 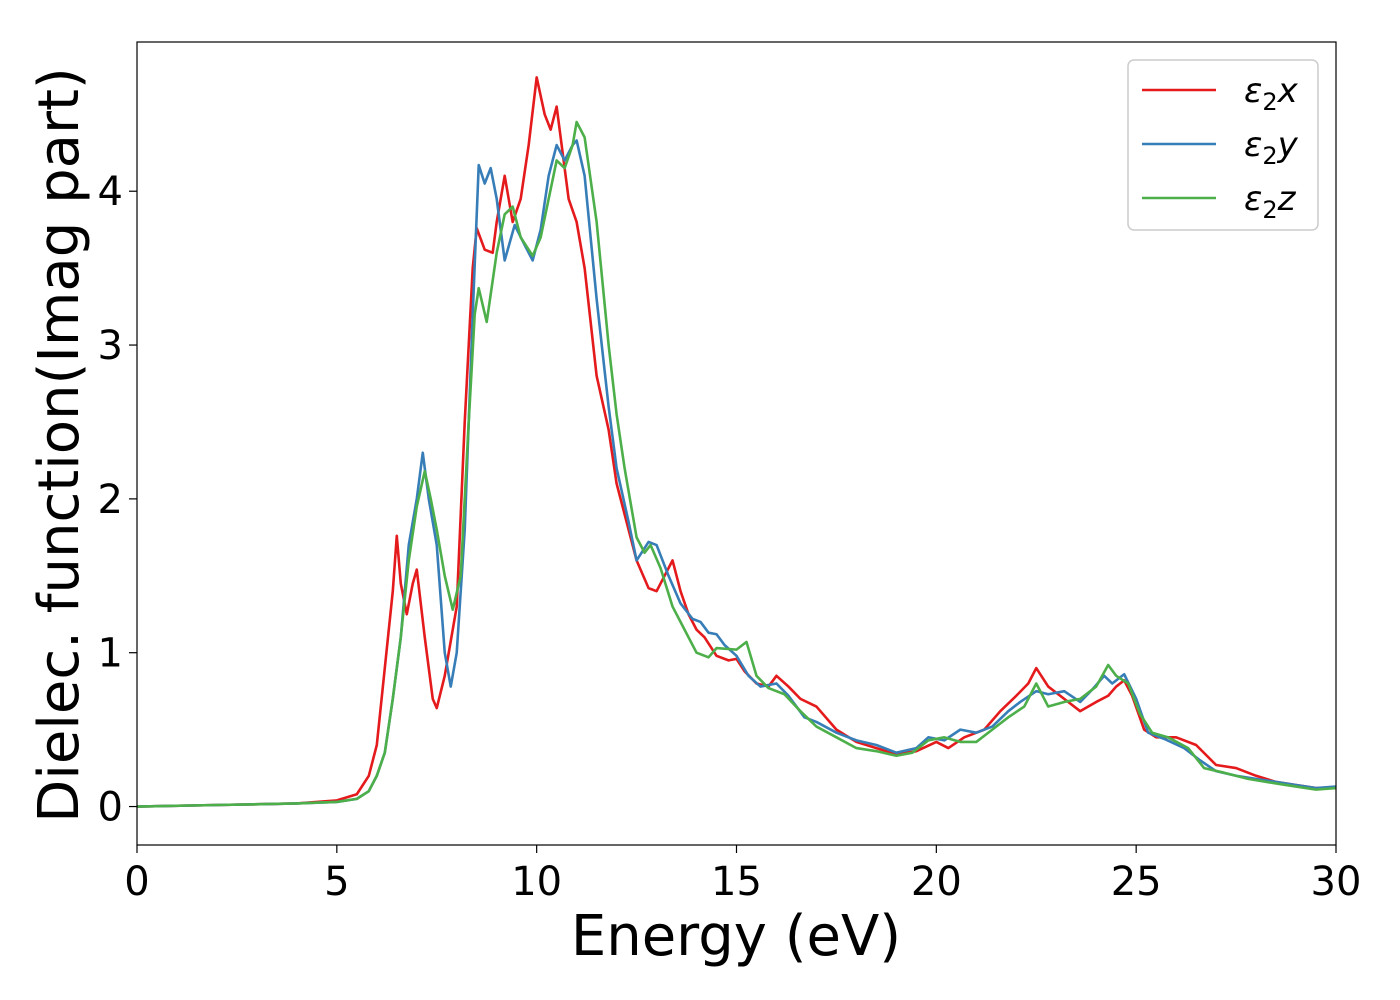 What do you see at coordinates (110, 192) in the screenshot?
I see `y-tick-label: 4` at bounding box center [110, 192].